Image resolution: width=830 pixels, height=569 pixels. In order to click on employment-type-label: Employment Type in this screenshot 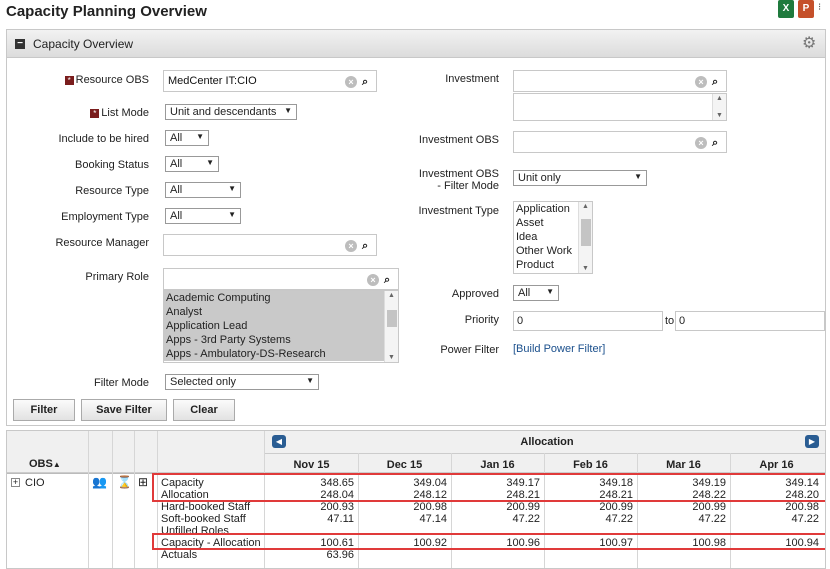, I will do `click(105, 217)`.